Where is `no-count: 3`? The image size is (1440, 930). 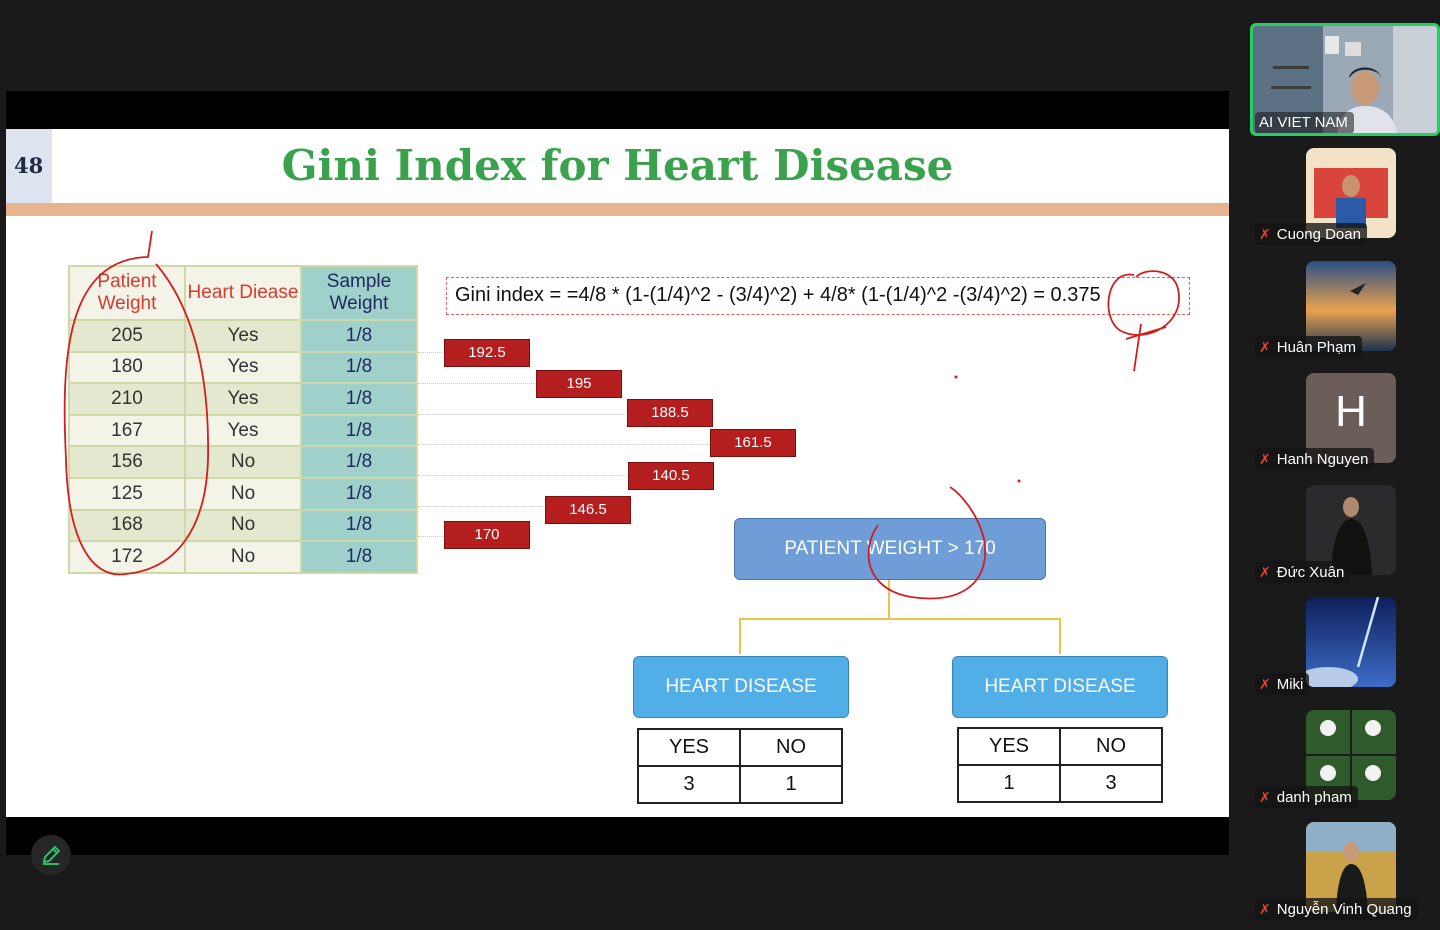
no-count: 3 is located at coordinates (1111, 783).